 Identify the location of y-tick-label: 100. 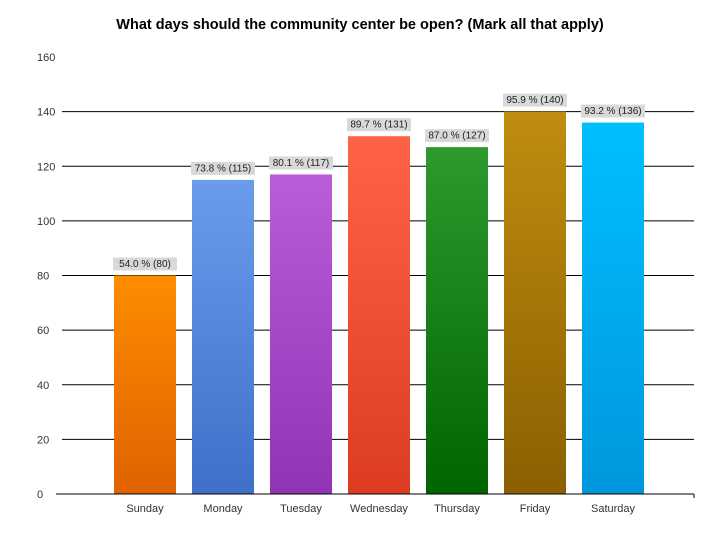
(46, 222).